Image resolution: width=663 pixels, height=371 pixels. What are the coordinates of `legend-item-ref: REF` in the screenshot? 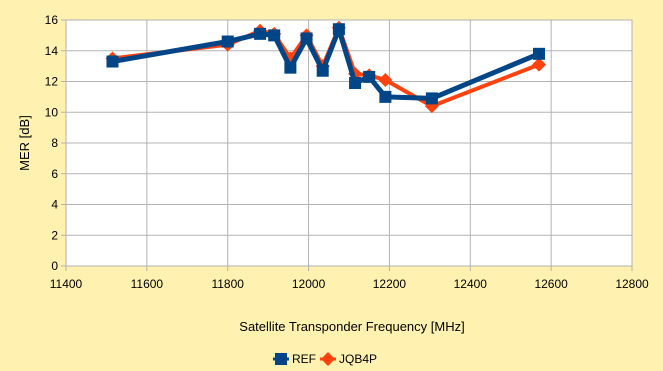 It's located at (294, 359).